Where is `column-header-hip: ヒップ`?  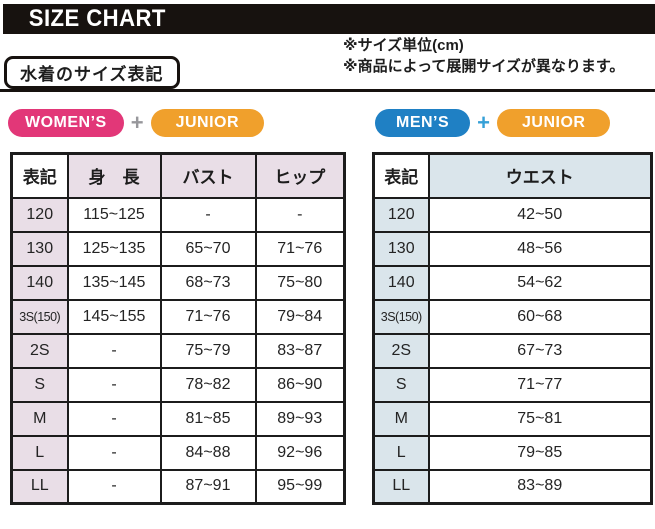
column-header-hip: ヒップ is located at coordinates (300, 175).